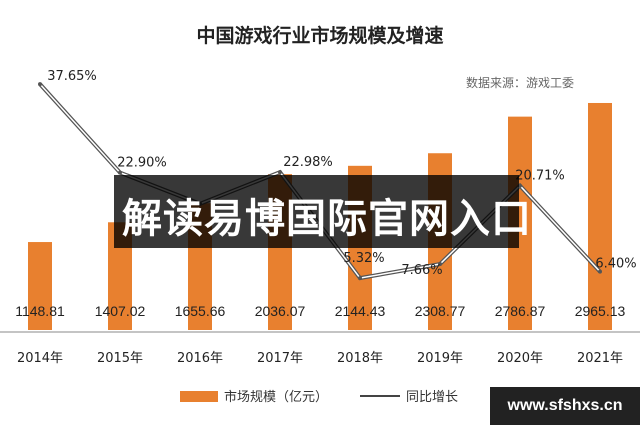 The width and height of the screenshot is (640, 427). Describe the element at coordinates (319, 35) in the screenshot. I see `chart-title: 中国游戏行业市场规模及增速` at that location.